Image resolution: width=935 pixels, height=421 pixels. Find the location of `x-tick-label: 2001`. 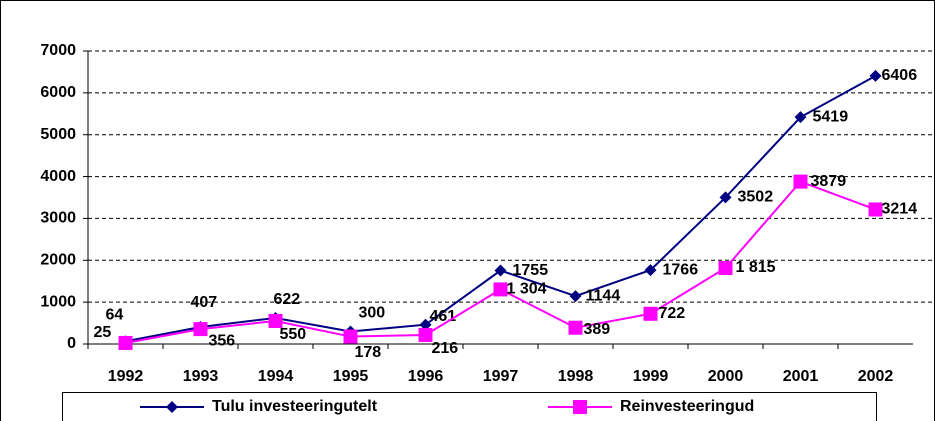

x-tick-label: 2001 is located at coordinates (801, 376).